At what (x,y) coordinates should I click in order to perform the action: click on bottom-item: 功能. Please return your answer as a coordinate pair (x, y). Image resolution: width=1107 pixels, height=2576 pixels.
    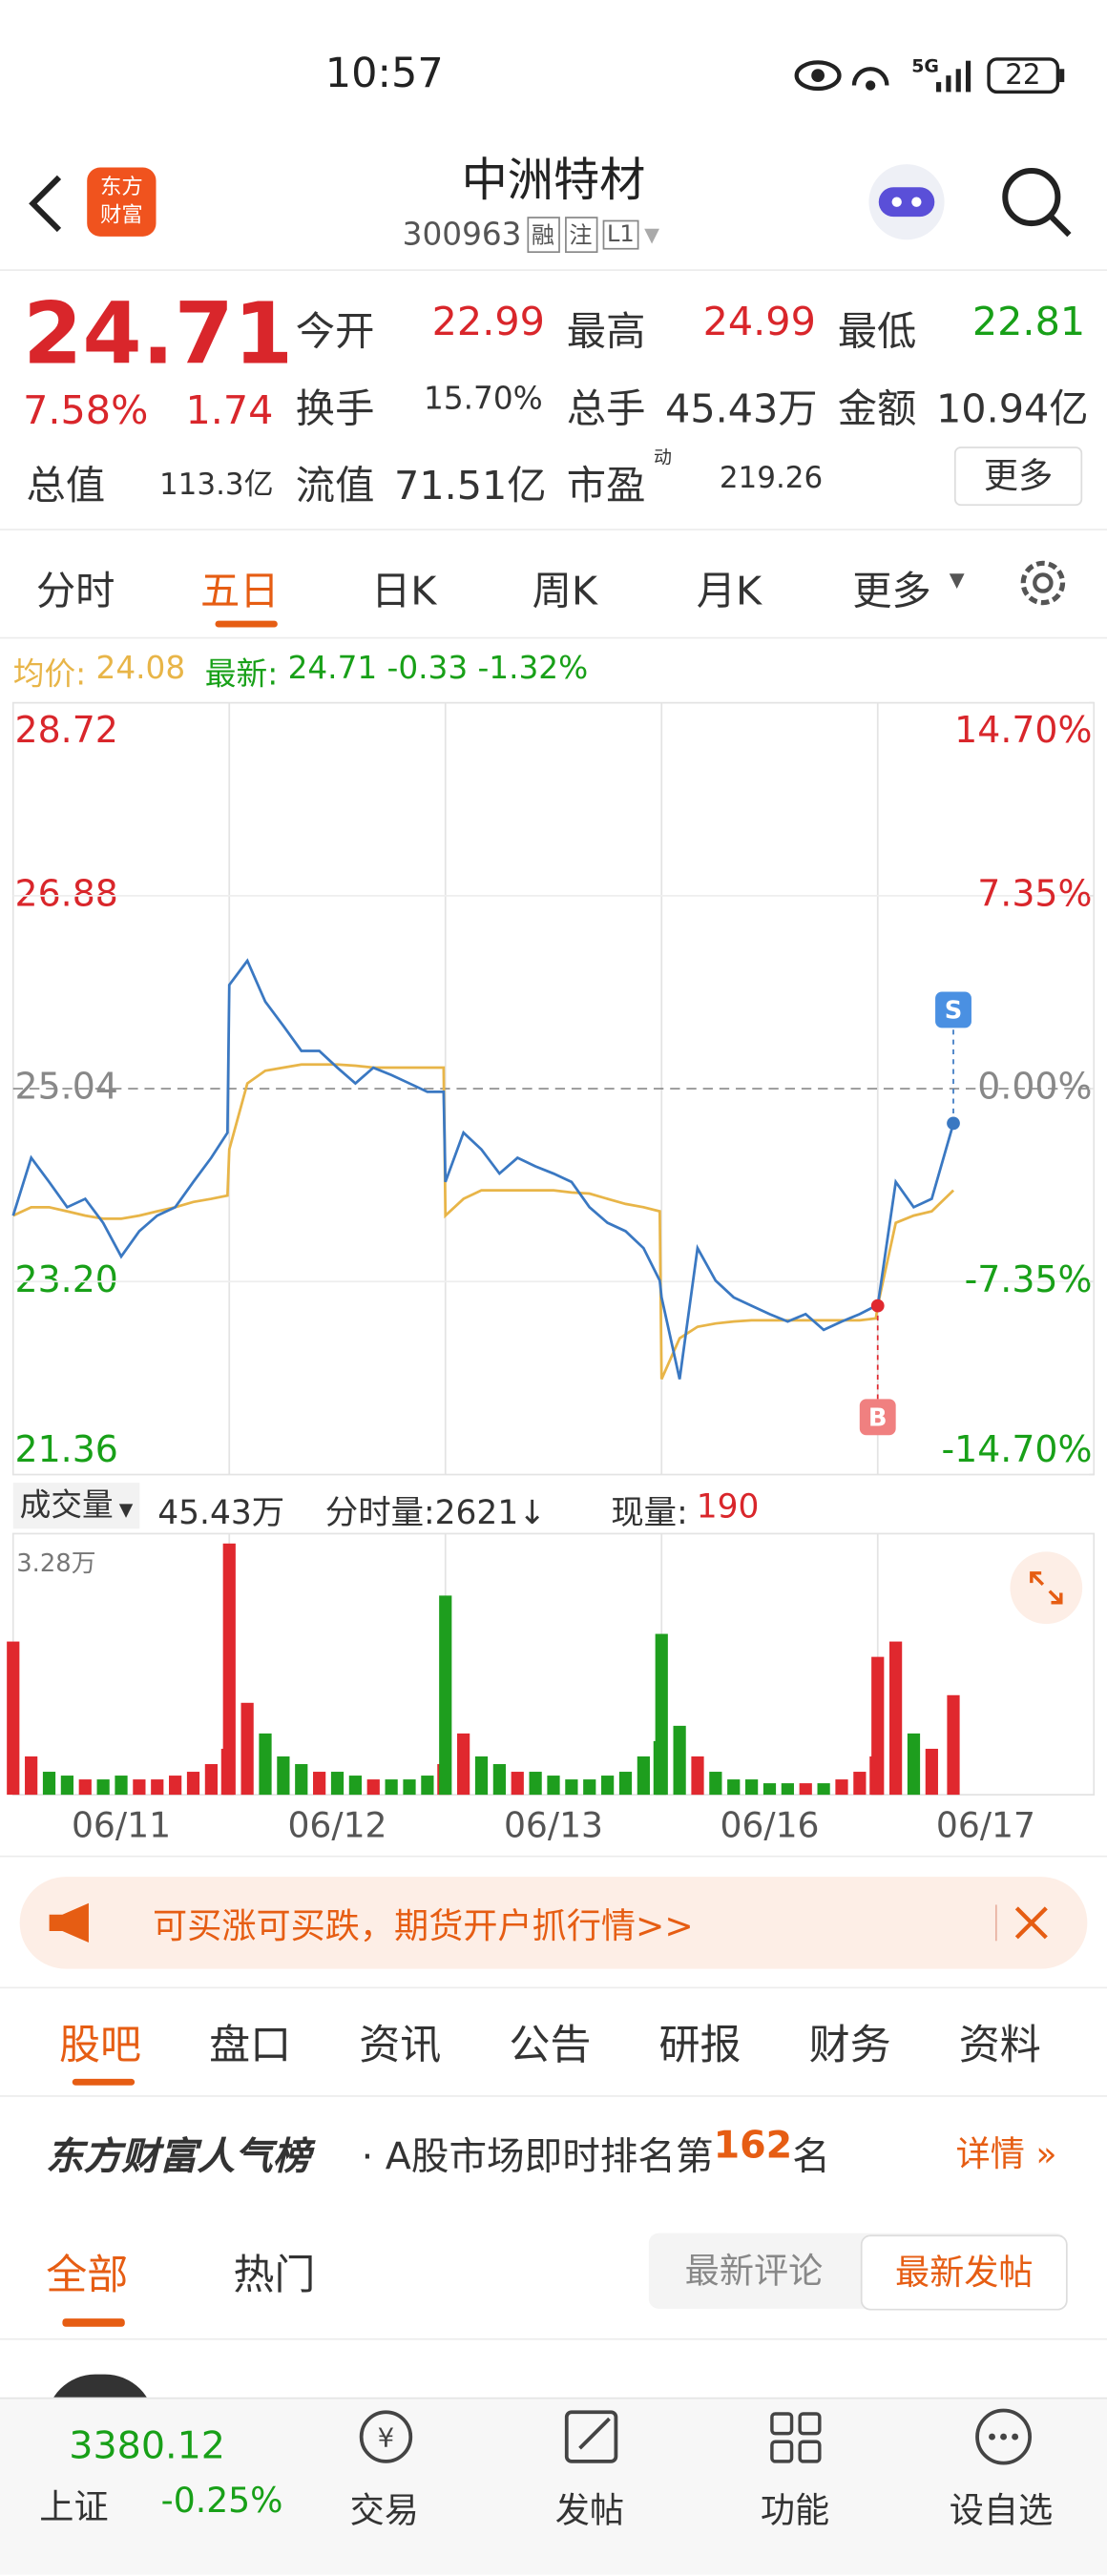
    Looking at the image, I should click on (795, 2510).